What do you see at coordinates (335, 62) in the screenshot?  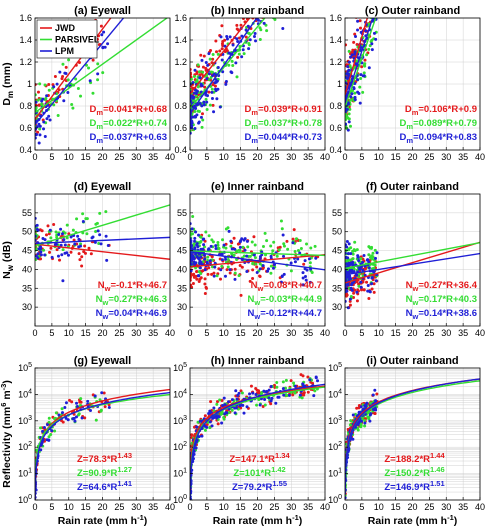 I see `y-tick-label: 1.2` at bounding box center [335, 62].